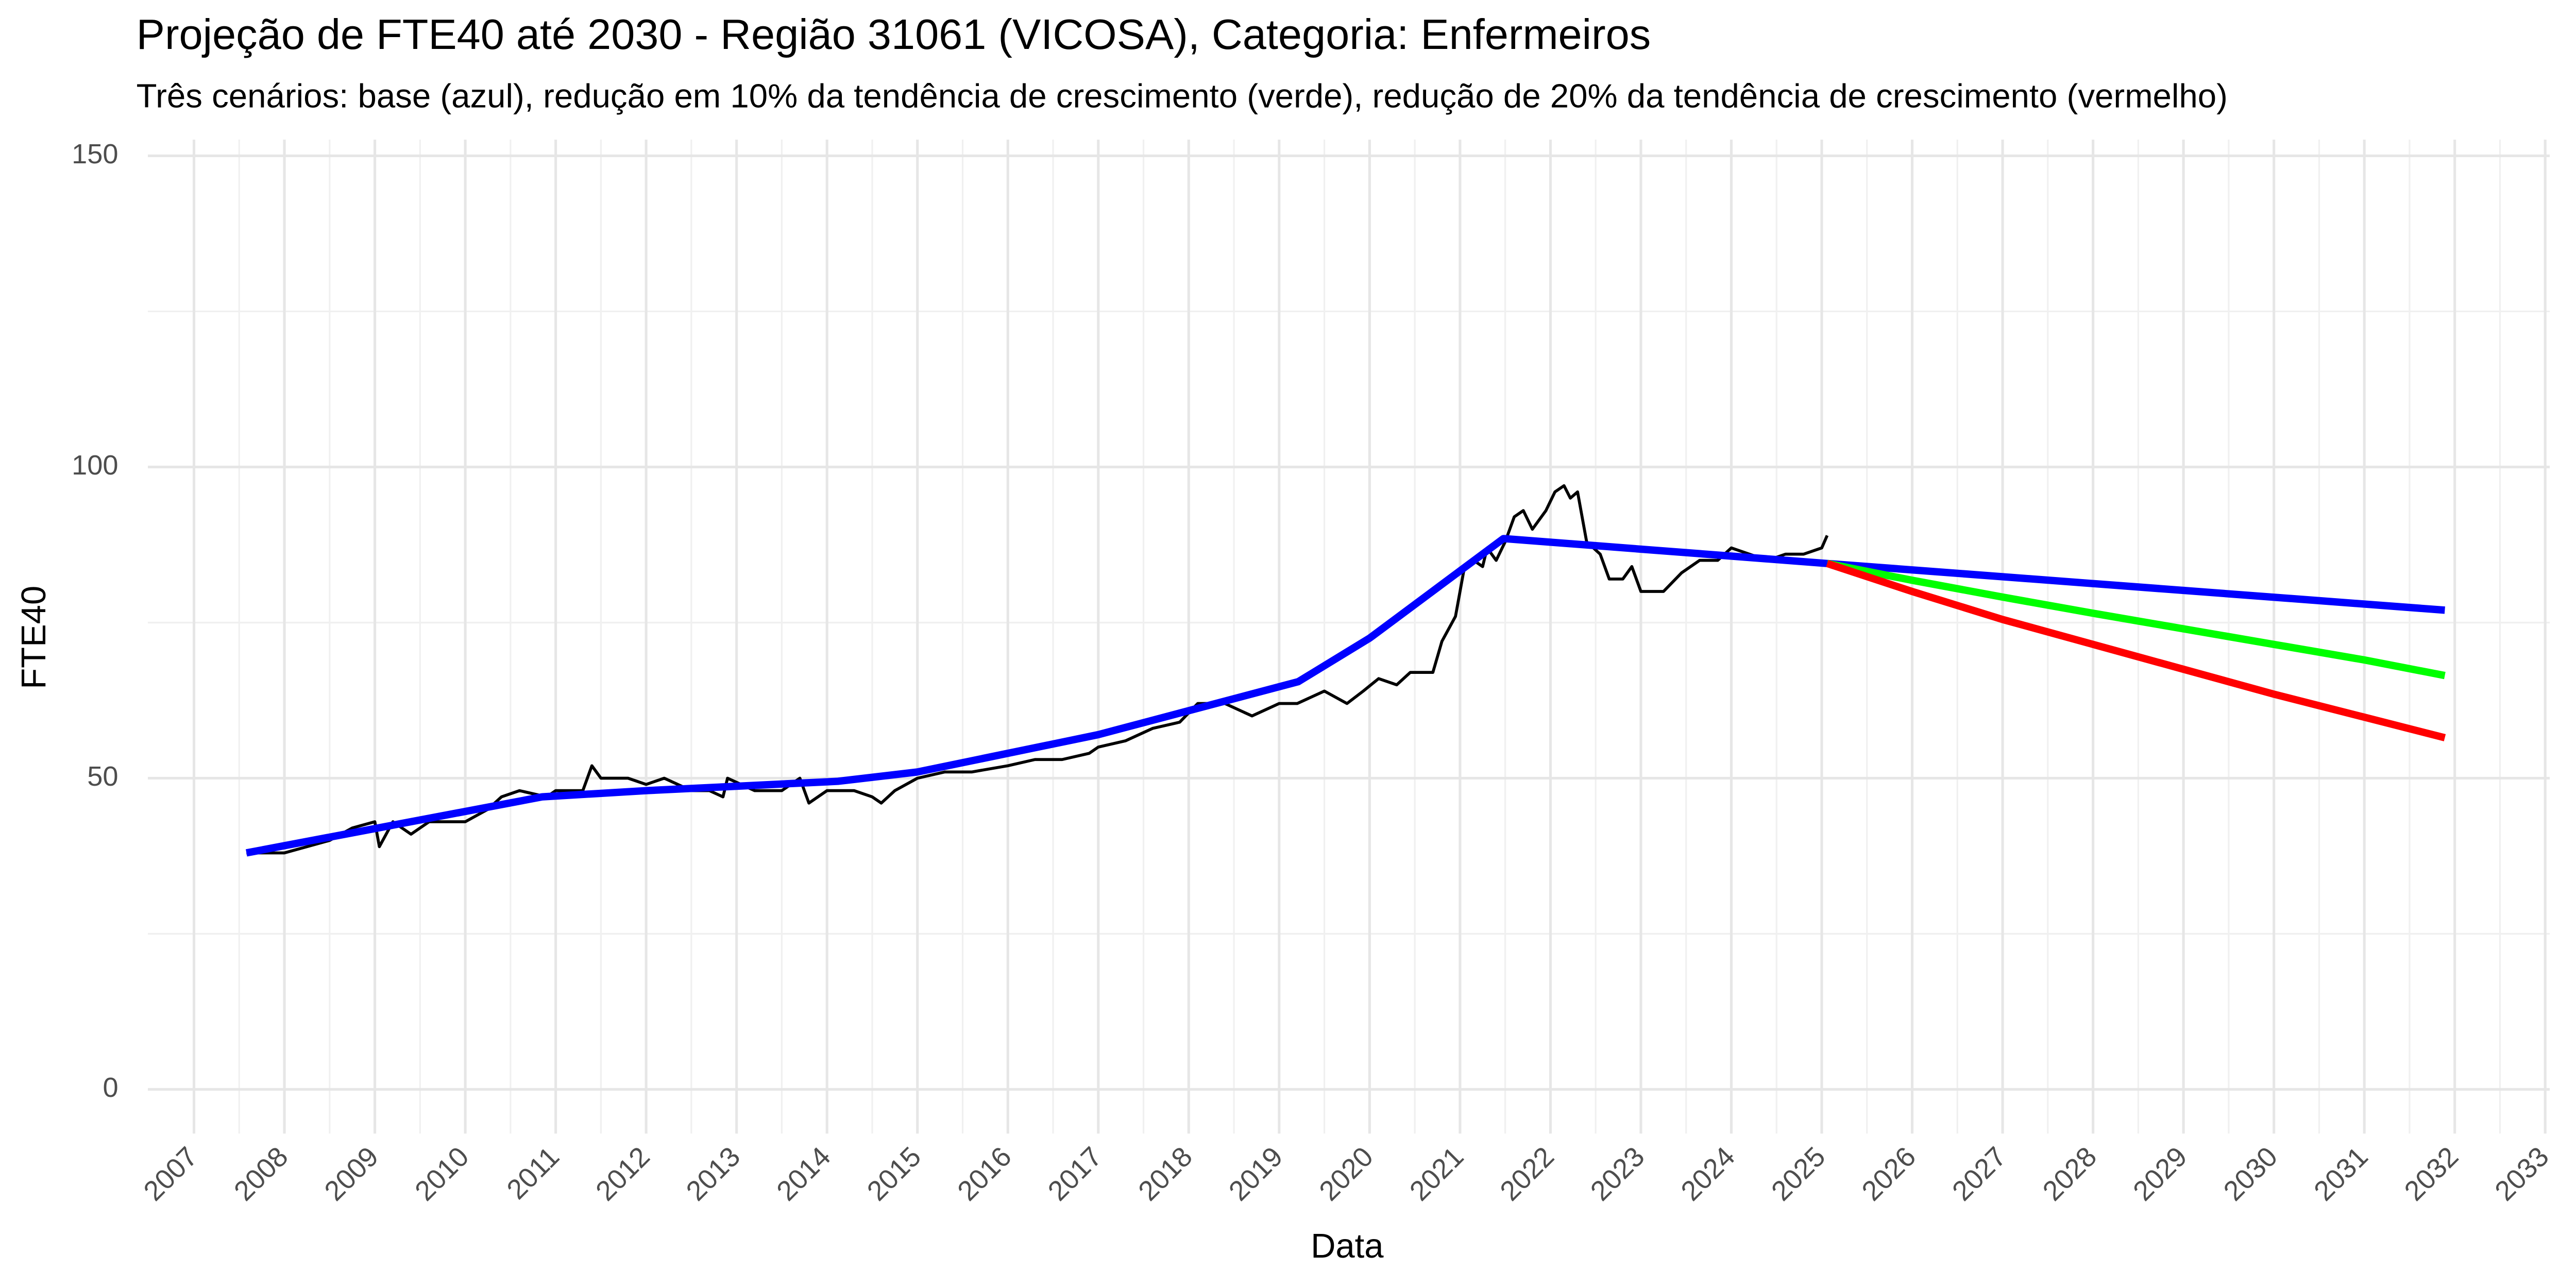 The image size is (2576, 1288). What do you see at coordinates (95, 465) in the screenshot?
I see `y-tick-label: 100` at bounding box center [95, 465].